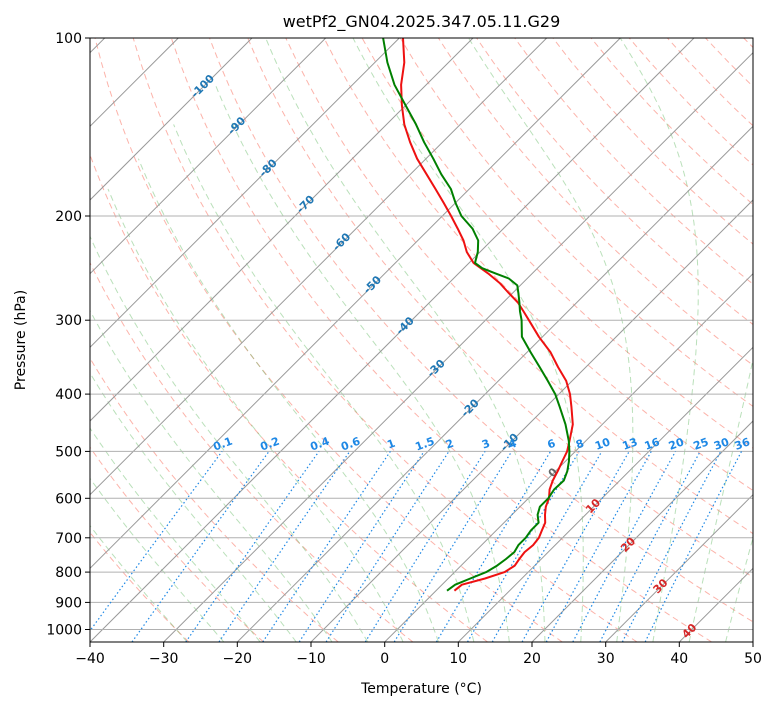  What do you see at coordinates (319, 444) in the screenshot?
I see `mixing-ratio-label: 0.4` at bounding box center [319, 444].